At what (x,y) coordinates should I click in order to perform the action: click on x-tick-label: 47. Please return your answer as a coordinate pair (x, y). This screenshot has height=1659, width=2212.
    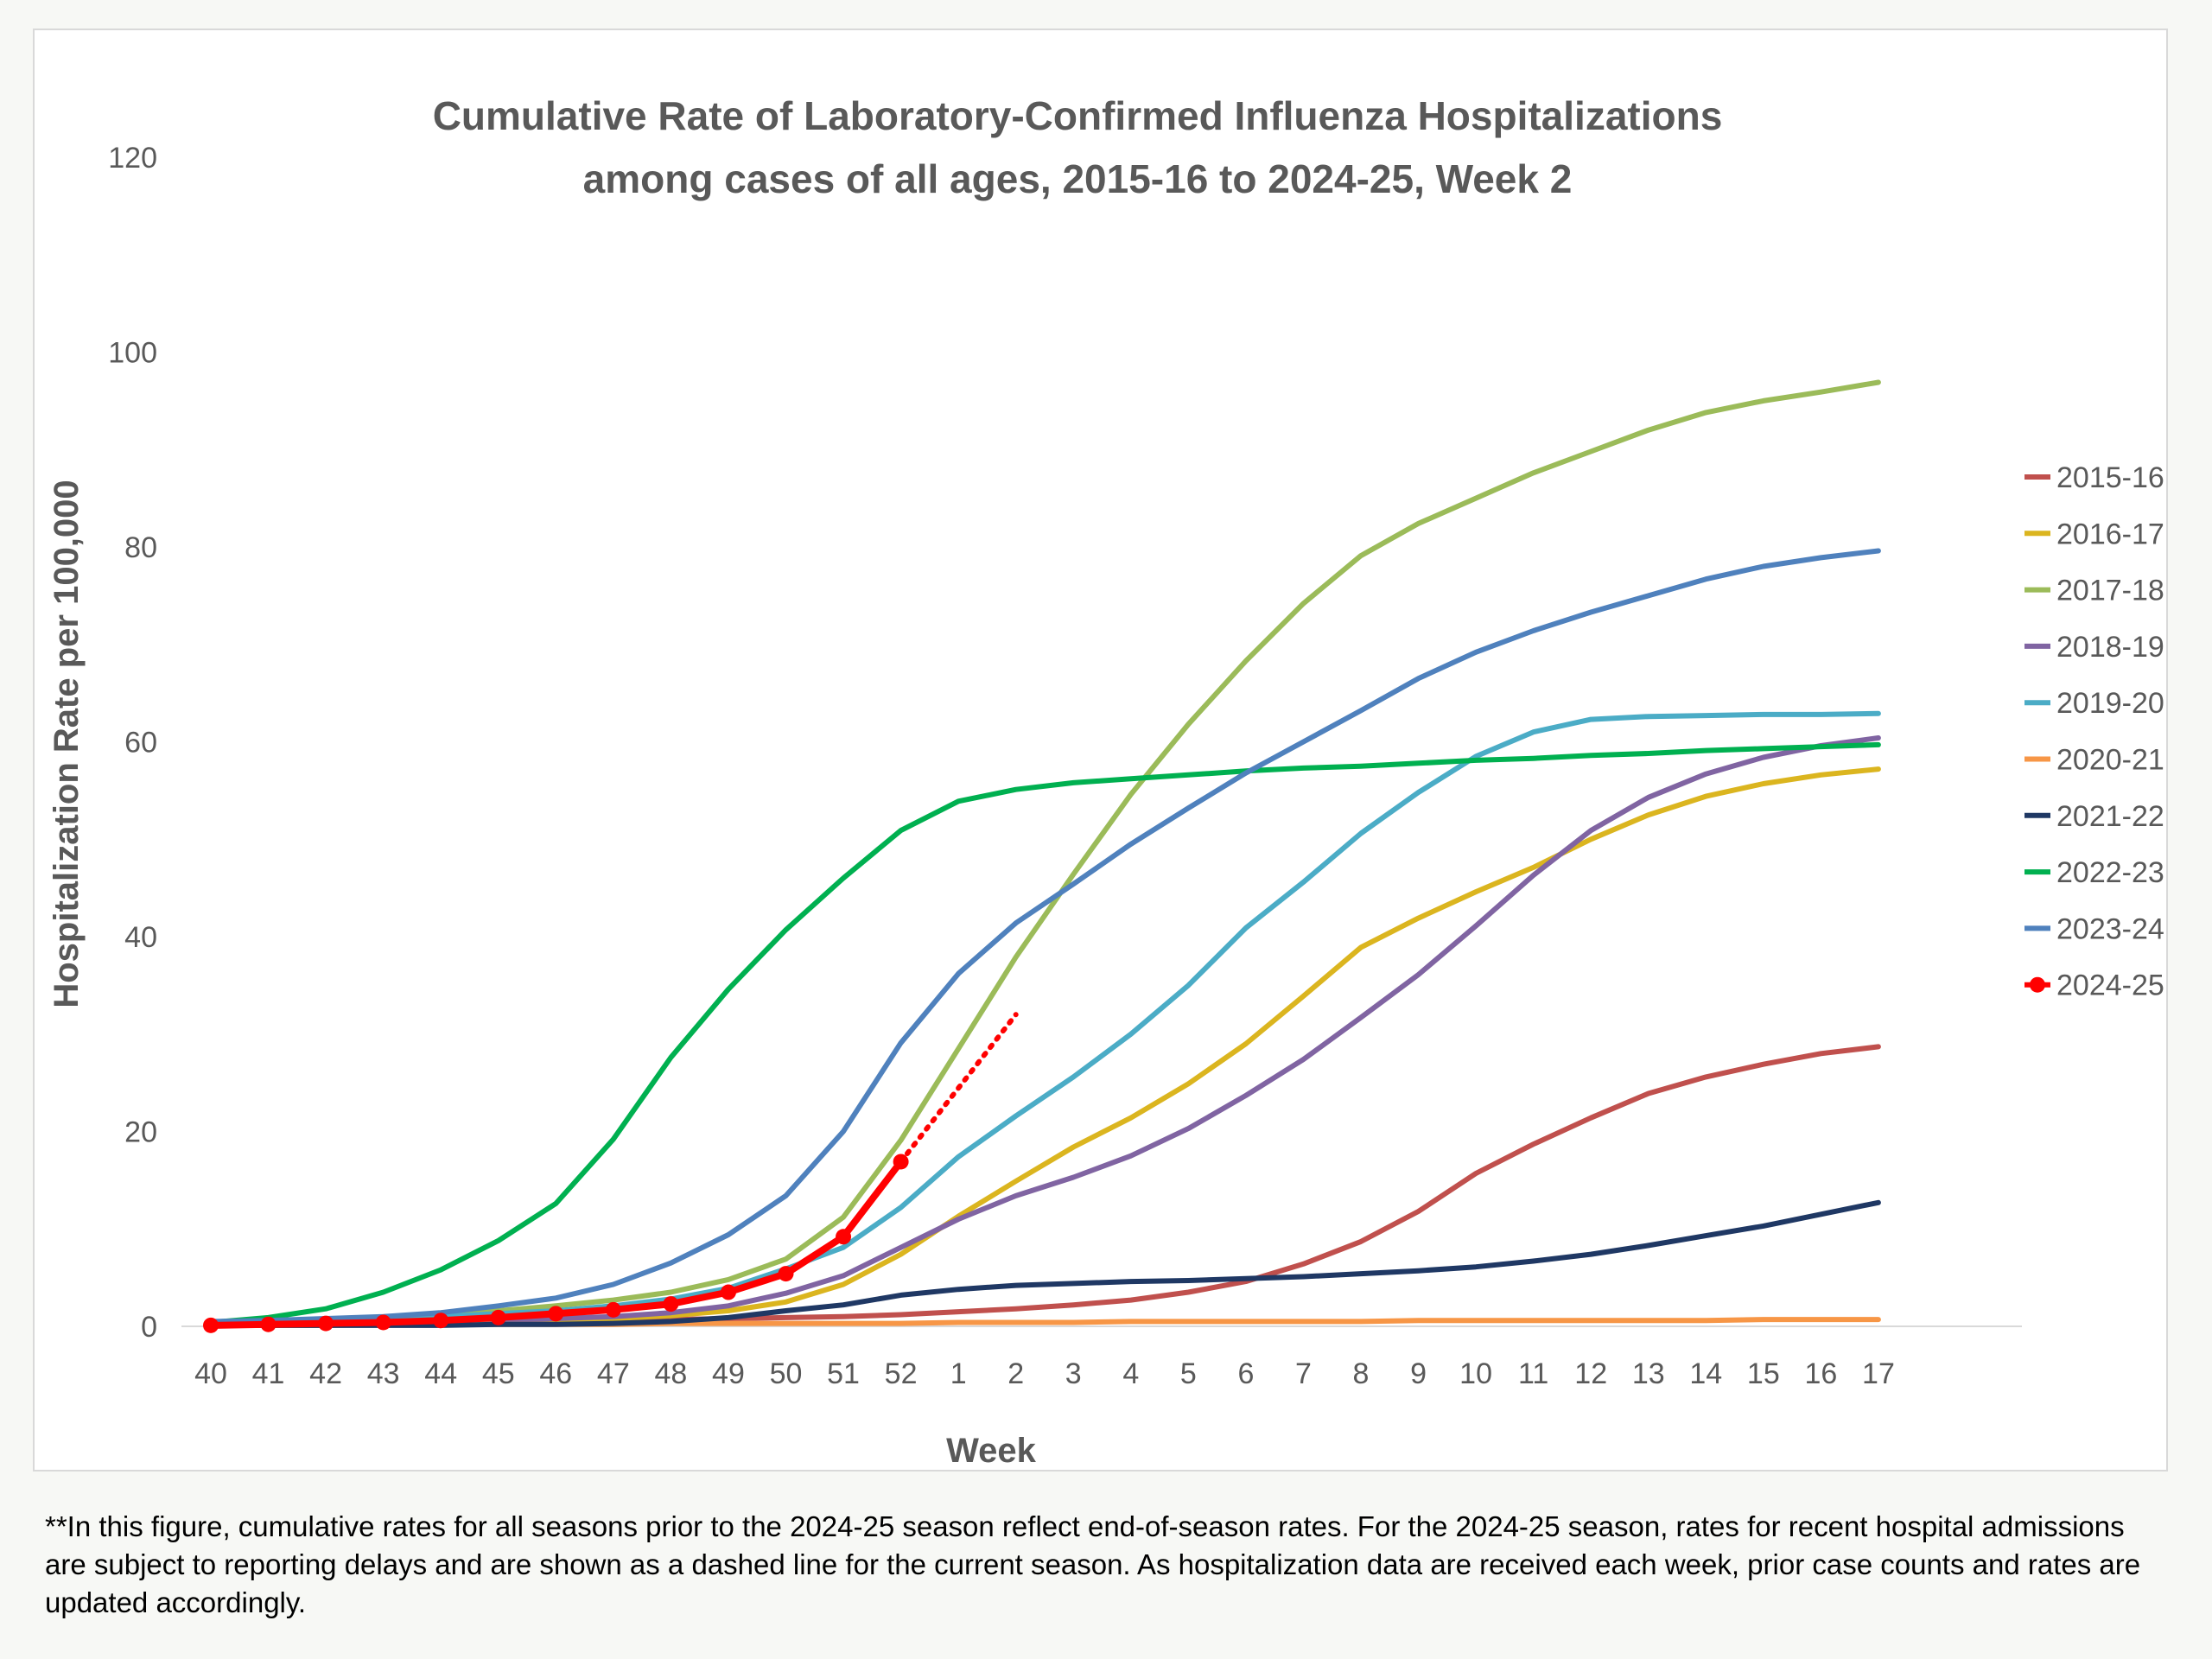
    Looking at the image, I should click on (613, 1373).